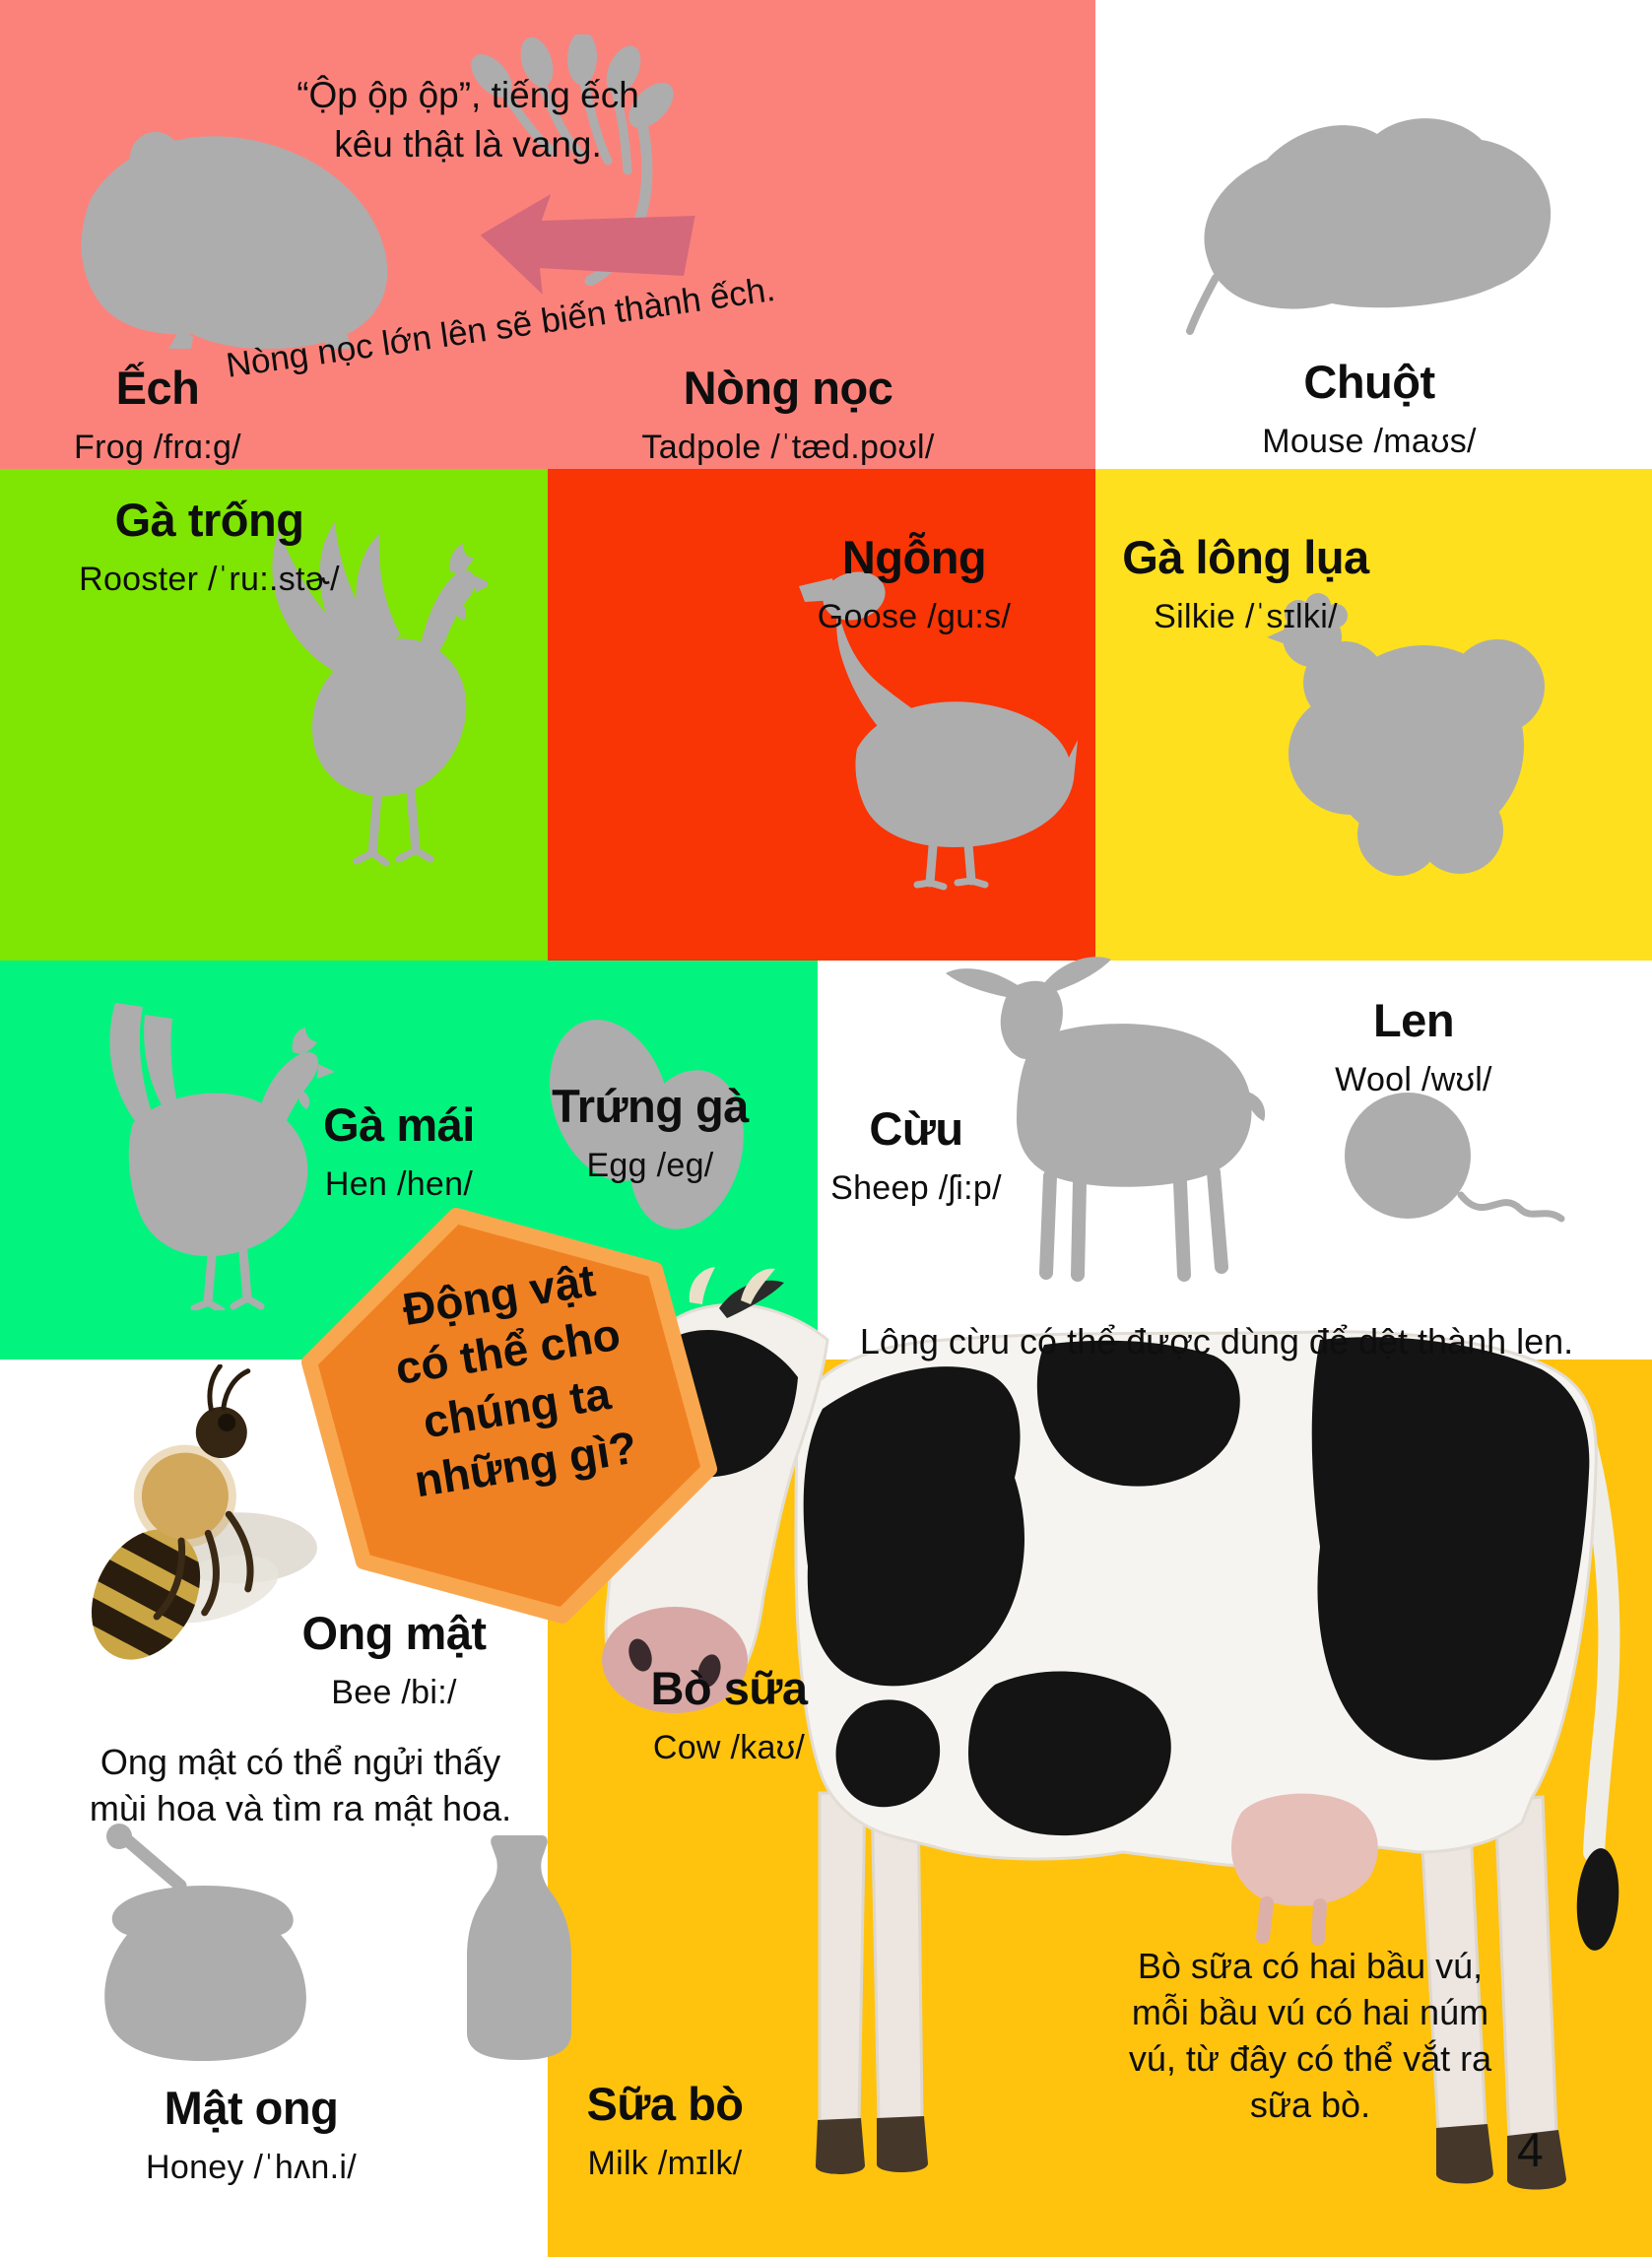 The height and width of the screenshot is (2257, 1652). Describe the element at coordinates (729, 1688) in the screenshot. I see `cow-name-vn: Bò sữa` at that location.